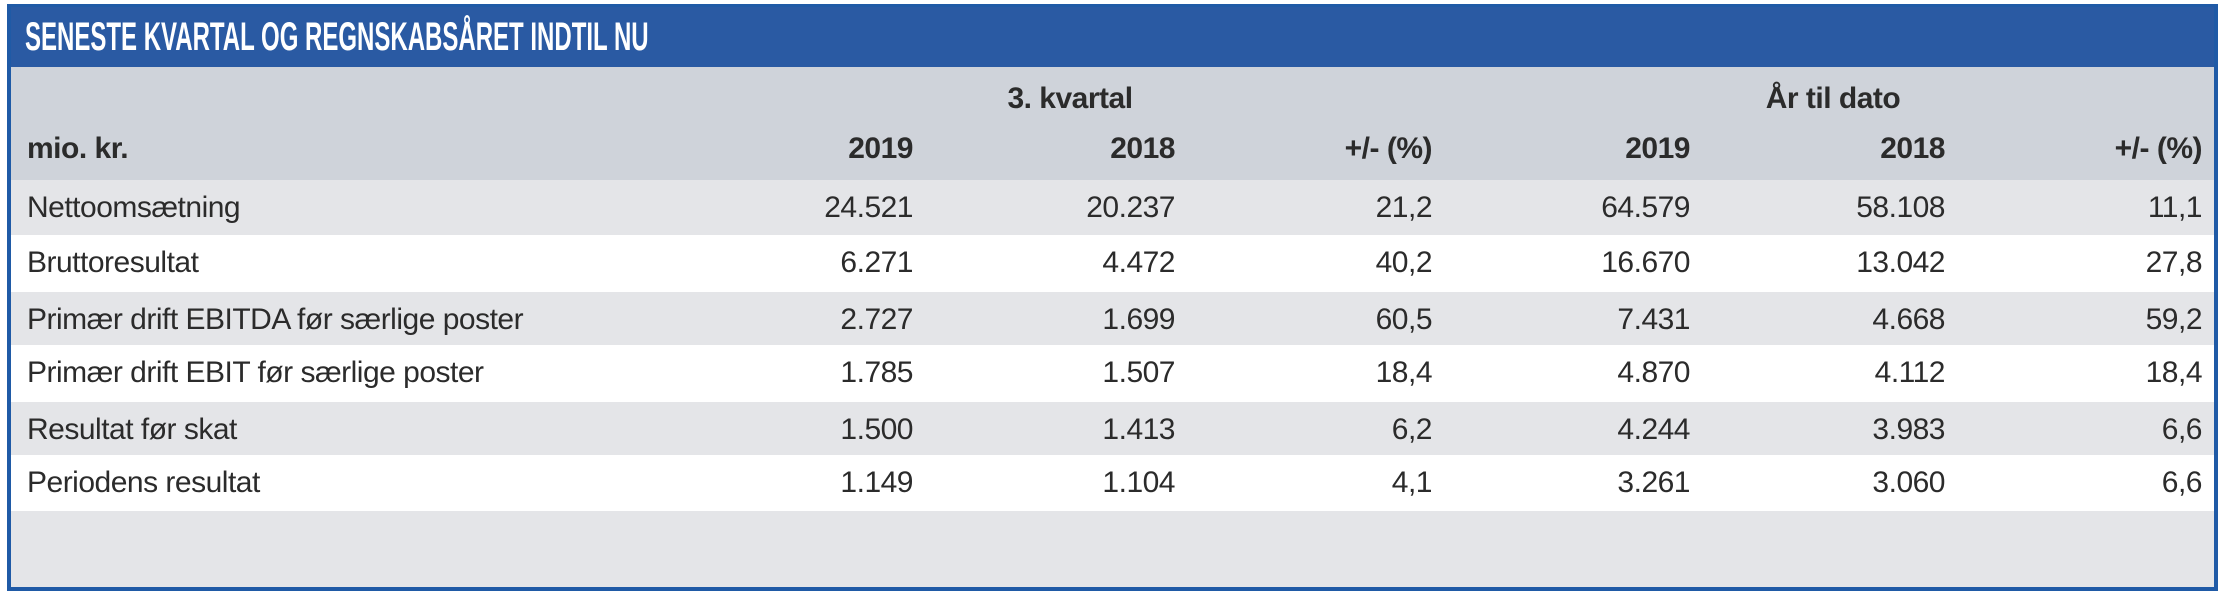 The image size is (2225, 600). I want to click on group-header-ytd: År til dato, so click(1833, 98).